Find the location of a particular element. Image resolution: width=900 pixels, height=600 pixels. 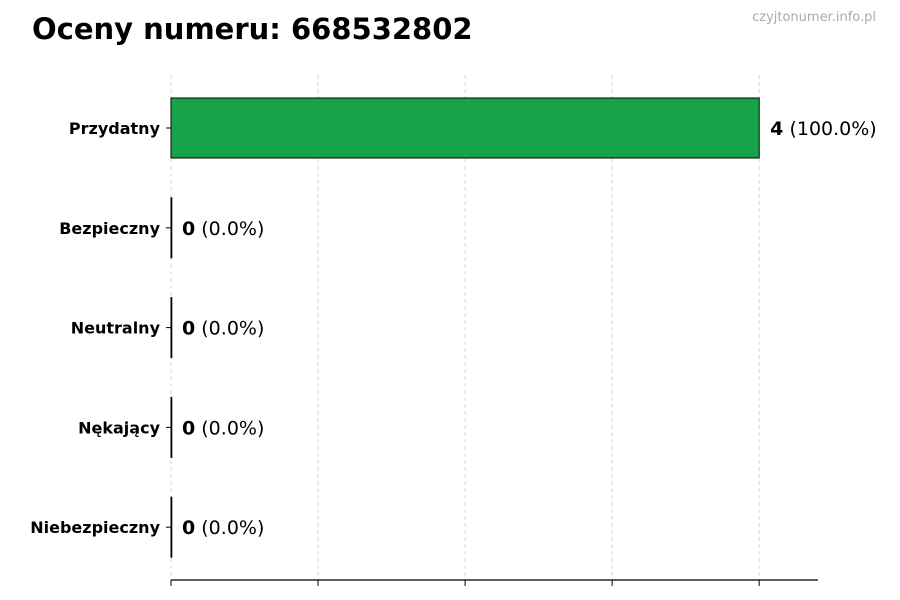

data-label: 4 (100.0%) is located at coordinates (823, 129).